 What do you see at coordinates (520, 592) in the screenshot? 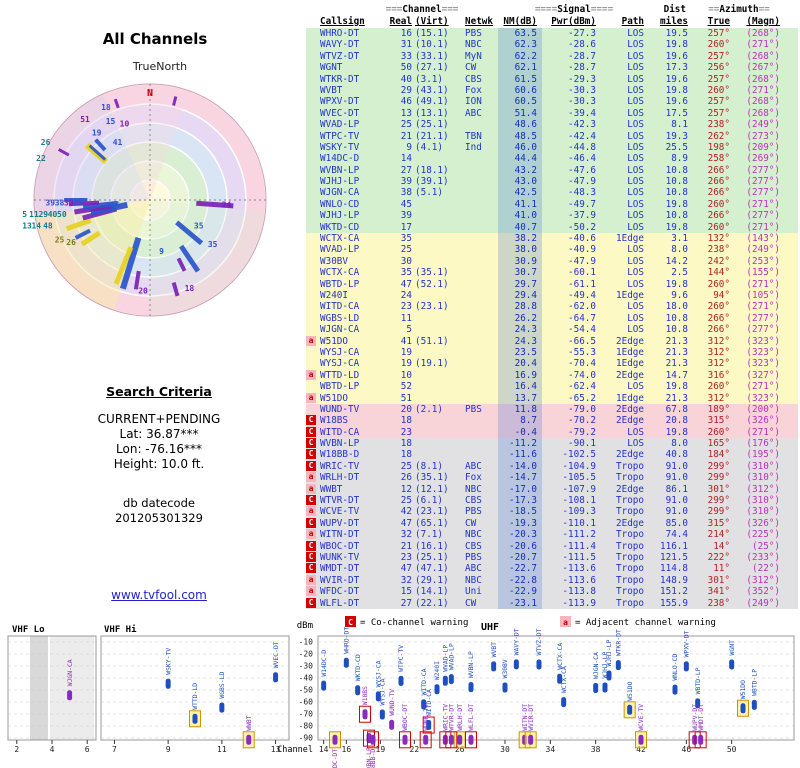
I see `table-cell: -22.9` at bounding box center [520, 592].